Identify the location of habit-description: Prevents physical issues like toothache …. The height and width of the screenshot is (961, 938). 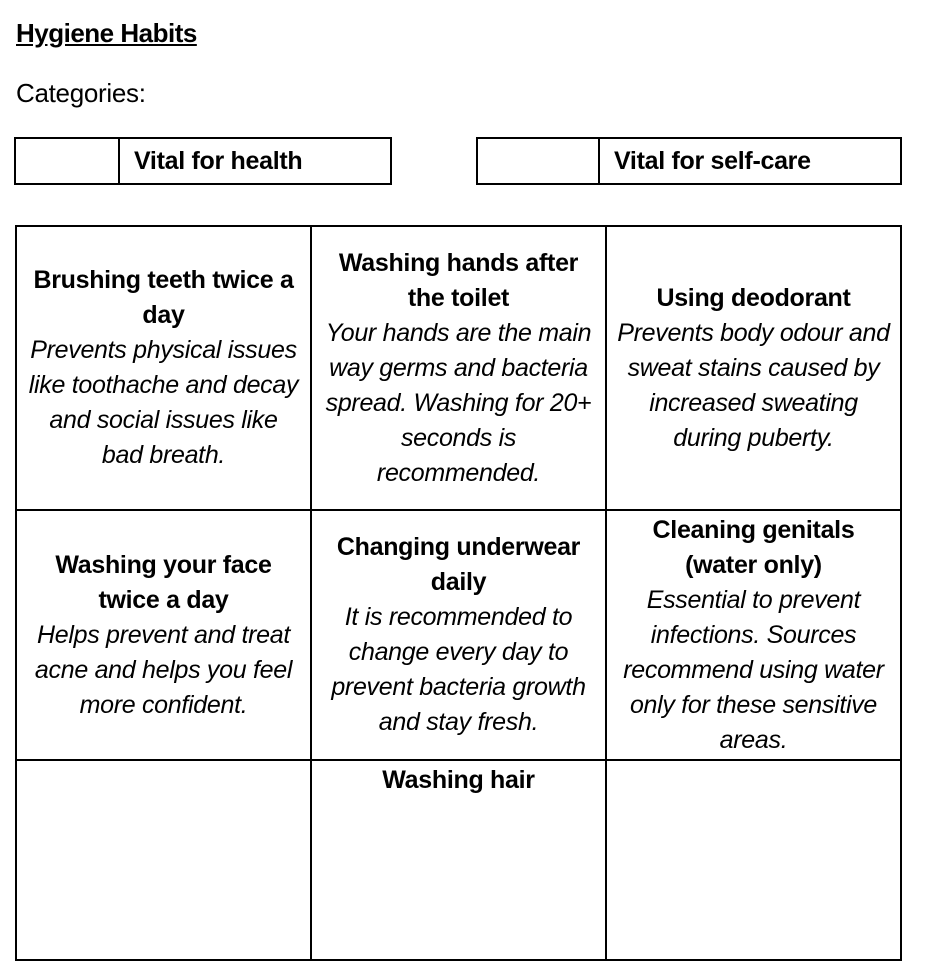
(163, 402).